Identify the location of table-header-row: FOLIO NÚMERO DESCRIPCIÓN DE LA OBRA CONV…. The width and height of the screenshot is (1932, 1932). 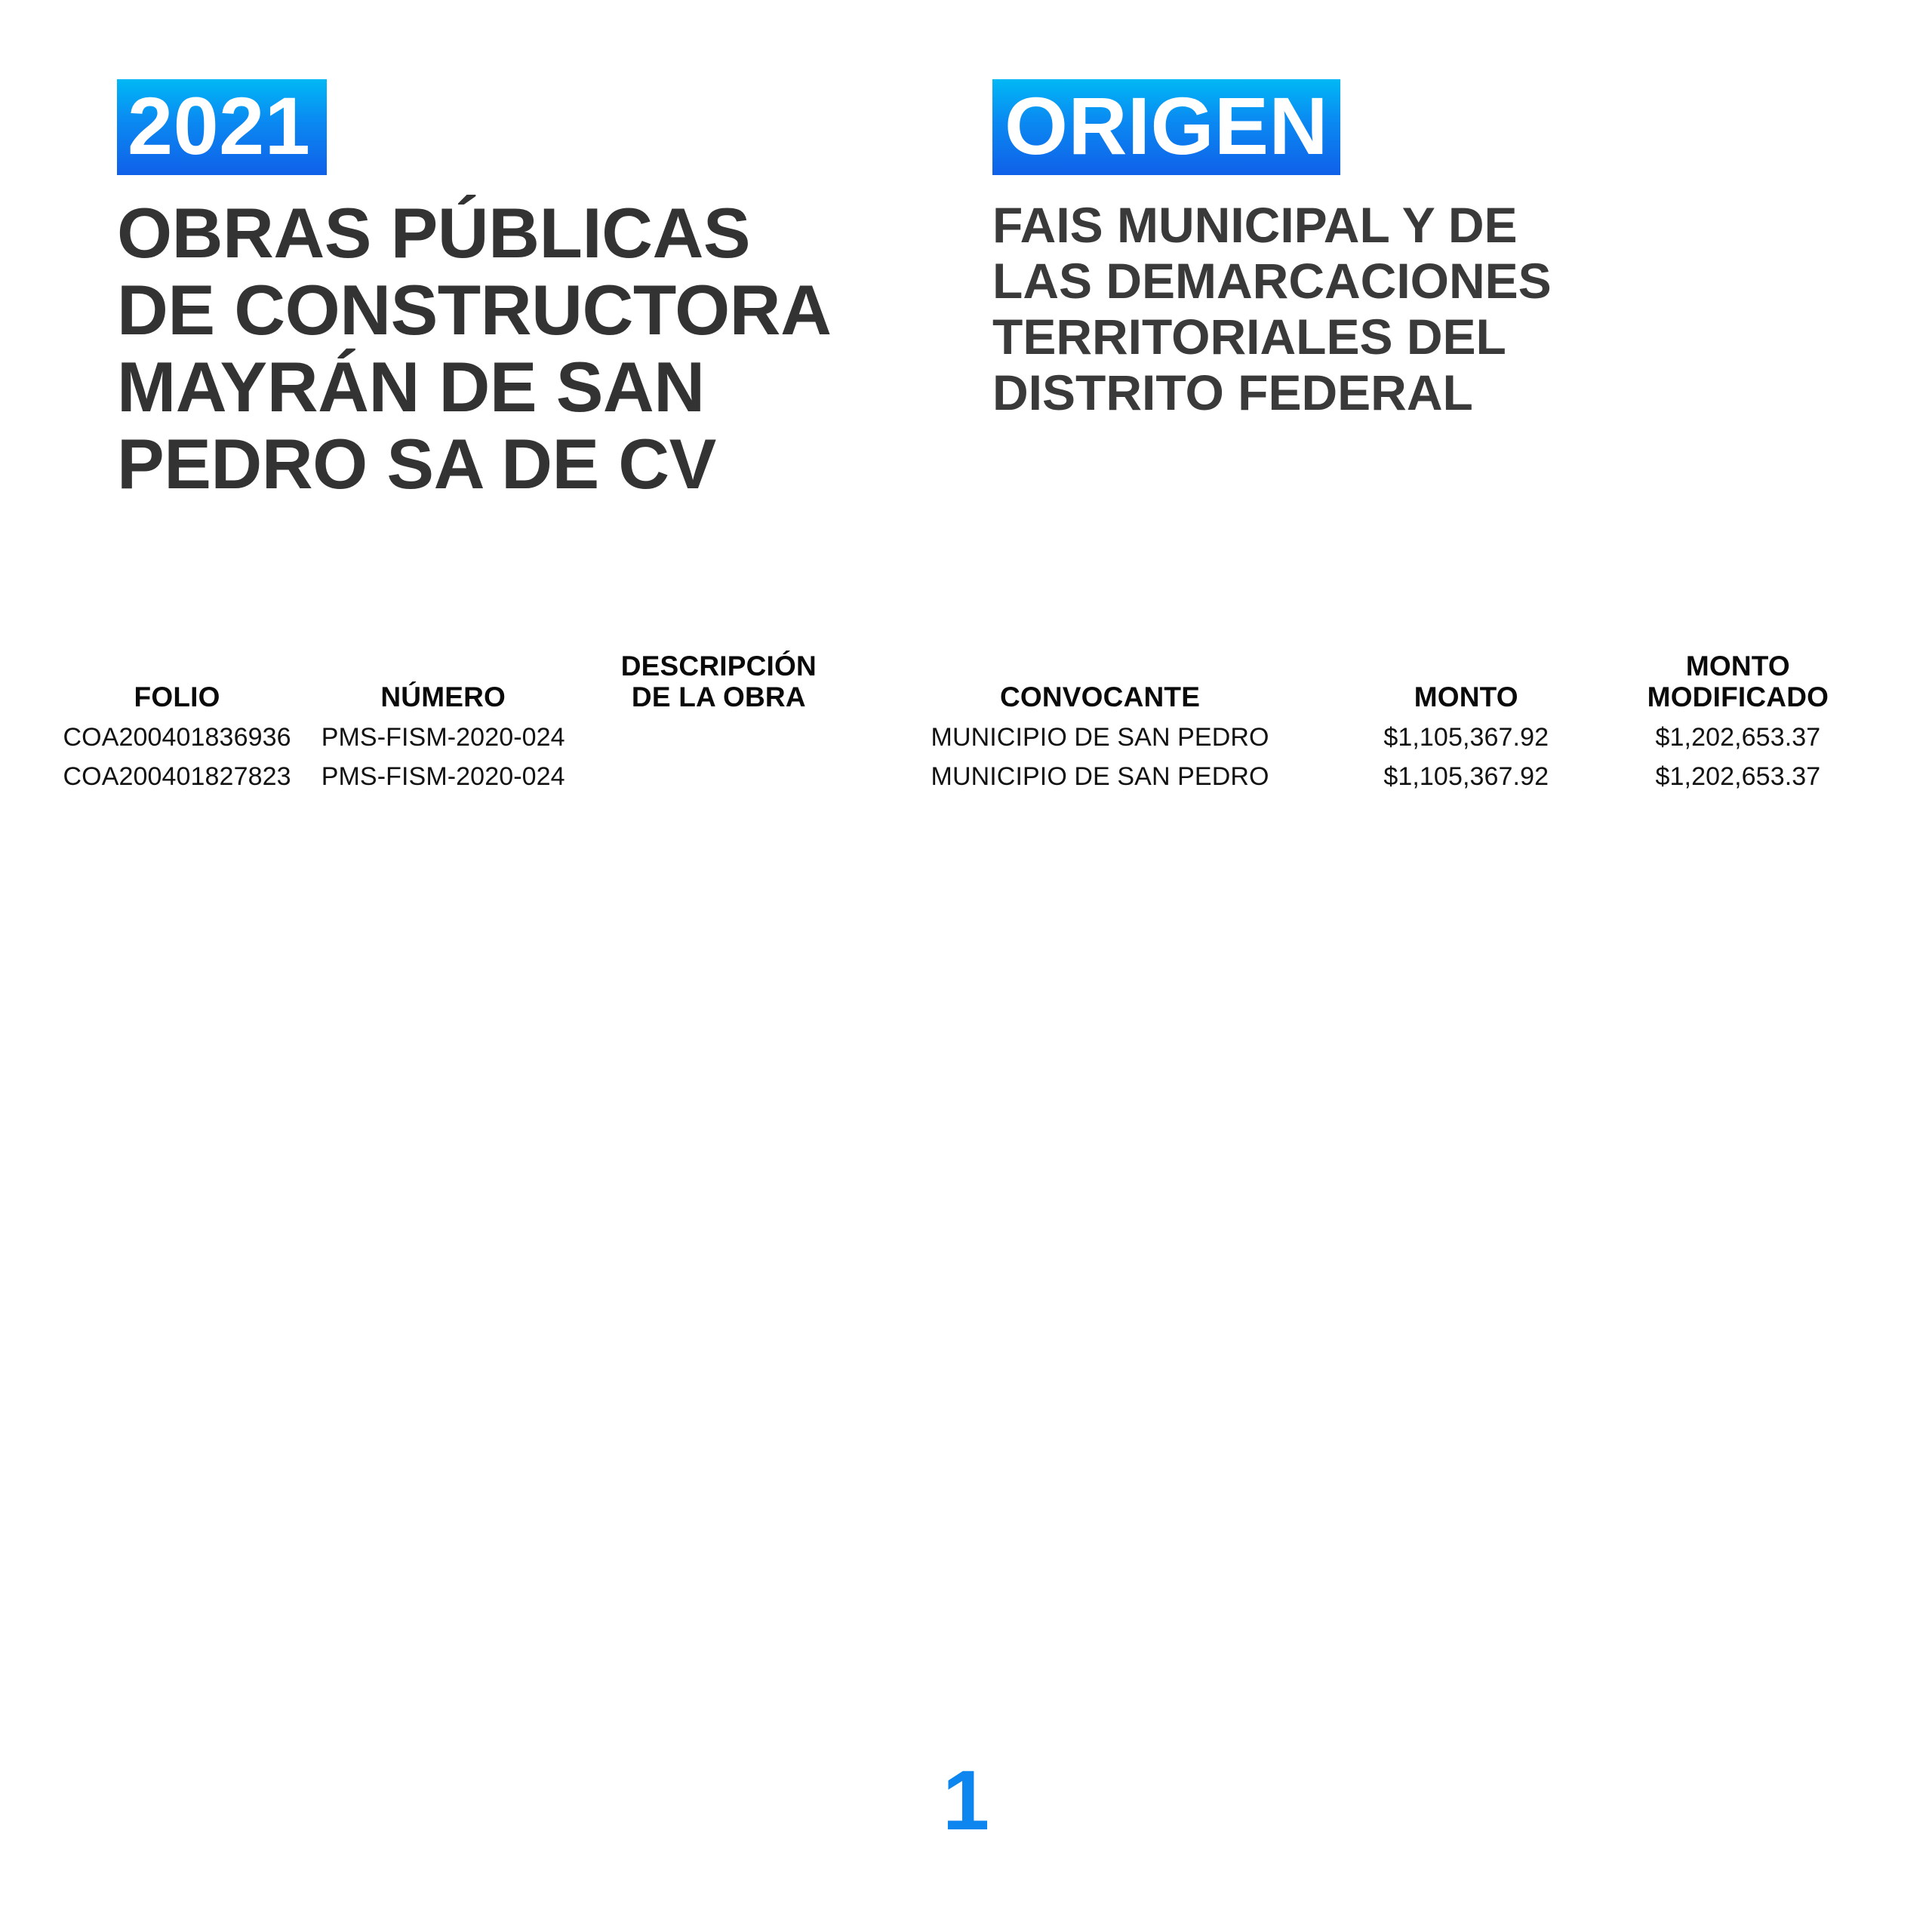
(966, 684).